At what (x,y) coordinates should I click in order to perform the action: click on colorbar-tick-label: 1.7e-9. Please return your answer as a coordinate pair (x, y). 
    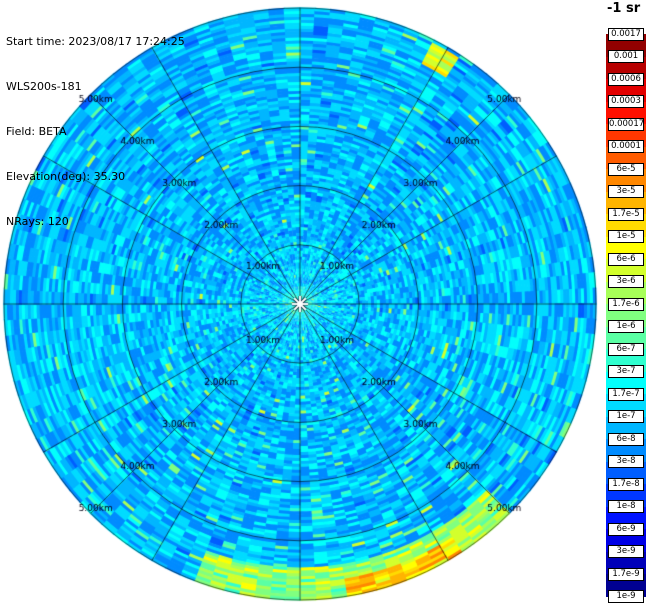
    Looking at the image, I should click on (626, 574).